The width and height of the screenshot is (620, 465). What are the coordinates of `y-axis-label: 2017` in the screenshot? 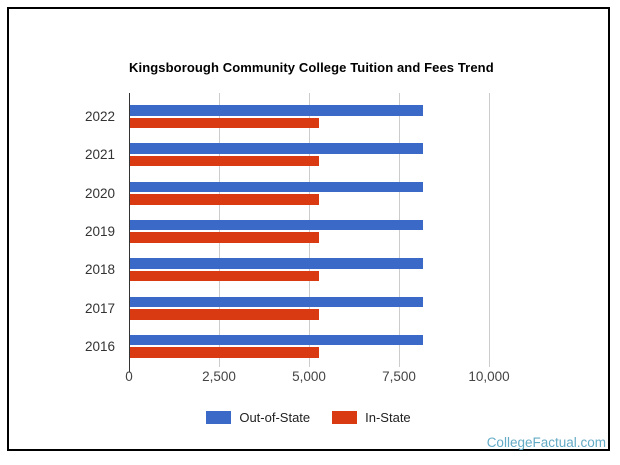 It's located at (99, 308).